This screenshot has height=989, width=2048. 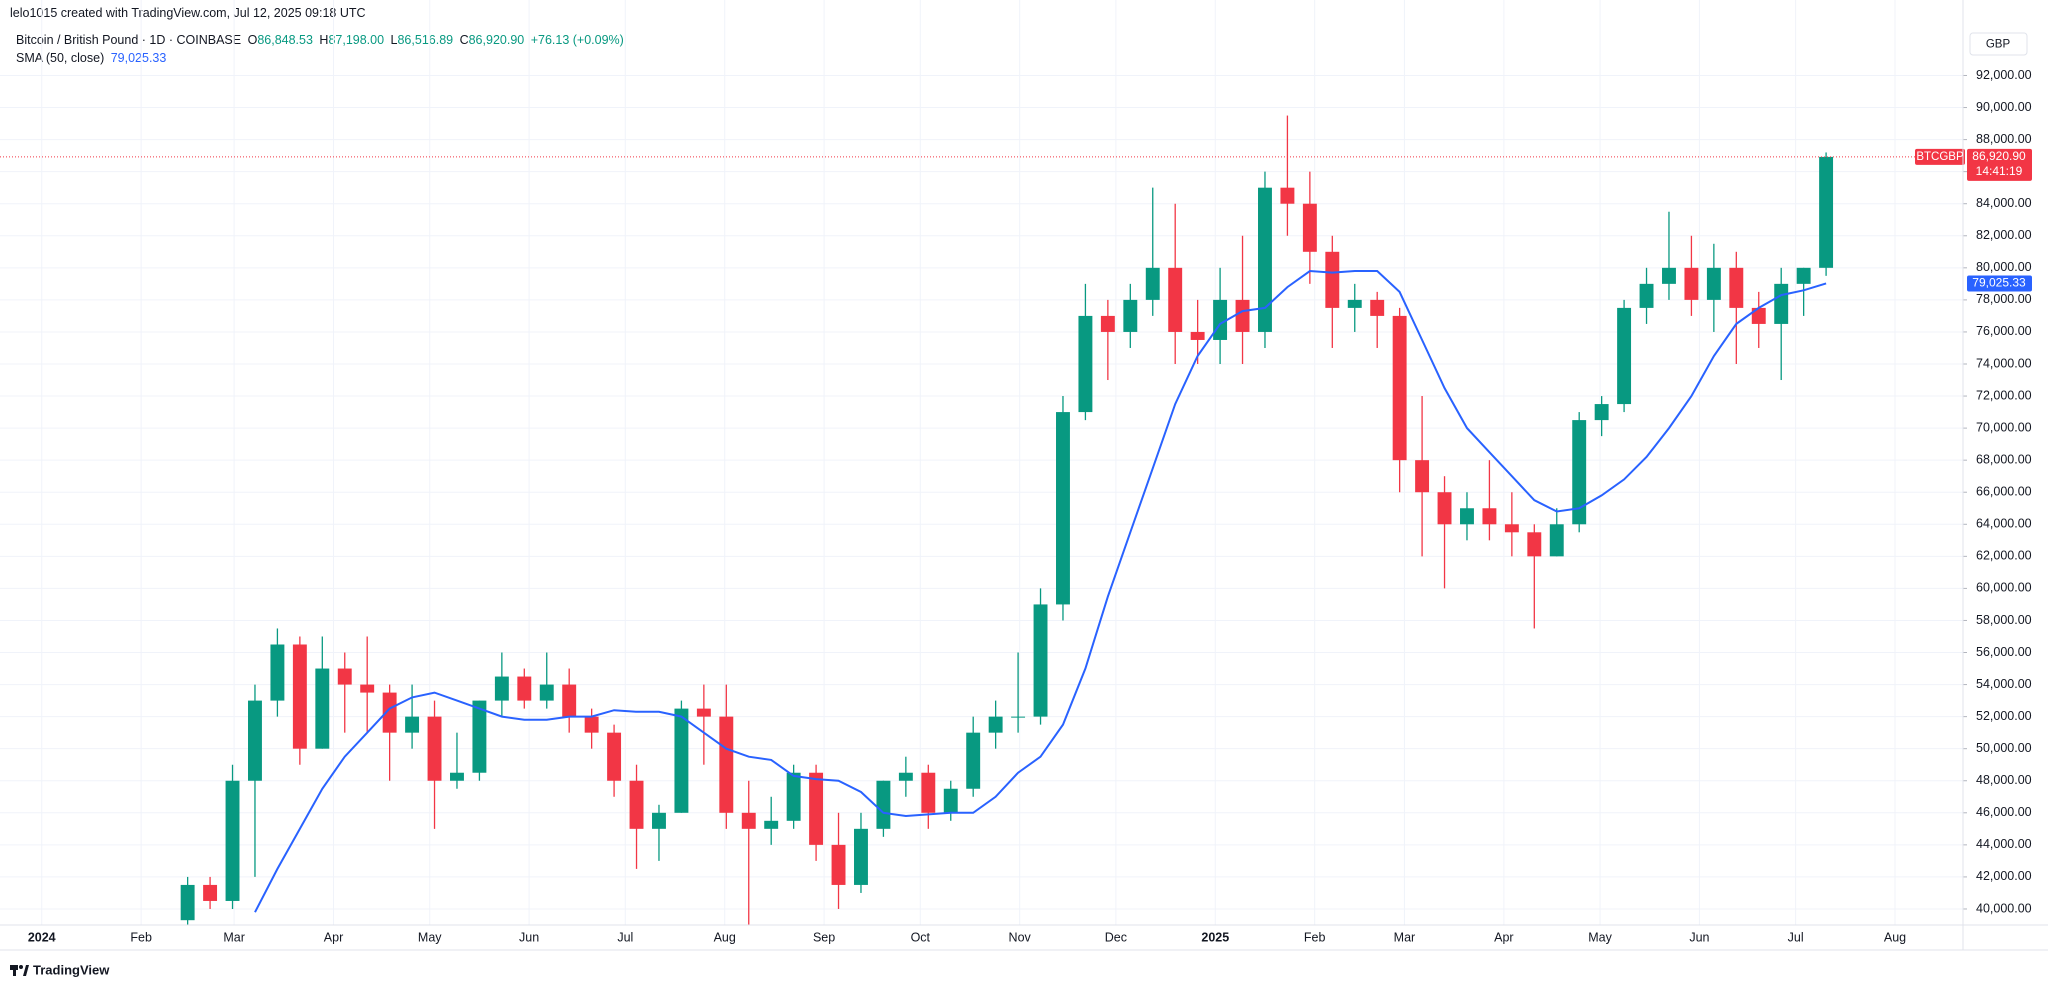 I want to click on x-tick-label: Jul, so click(x=625, y=937).